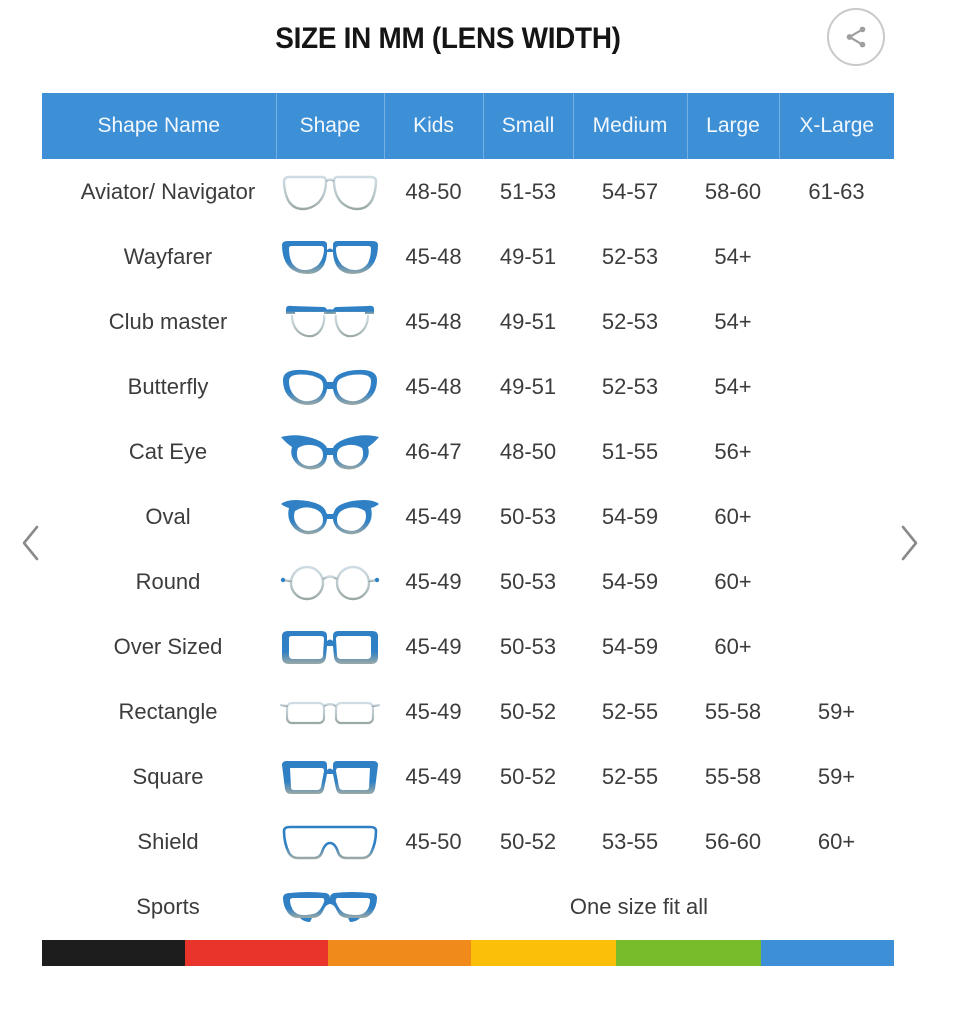 The image size is (957, 1024). I want to click on table-row: Rectangle 45-49 50-52 52-55 55-58 59+, so click(468, 711).